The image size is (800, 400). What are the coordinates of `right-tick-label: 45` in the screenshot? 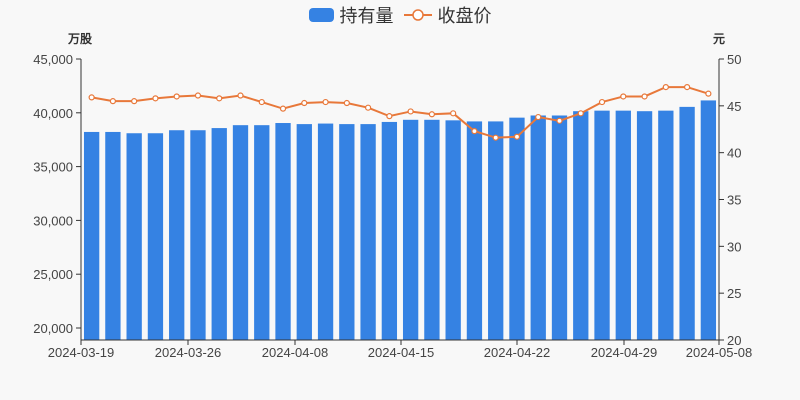 It's located at (734, 106).